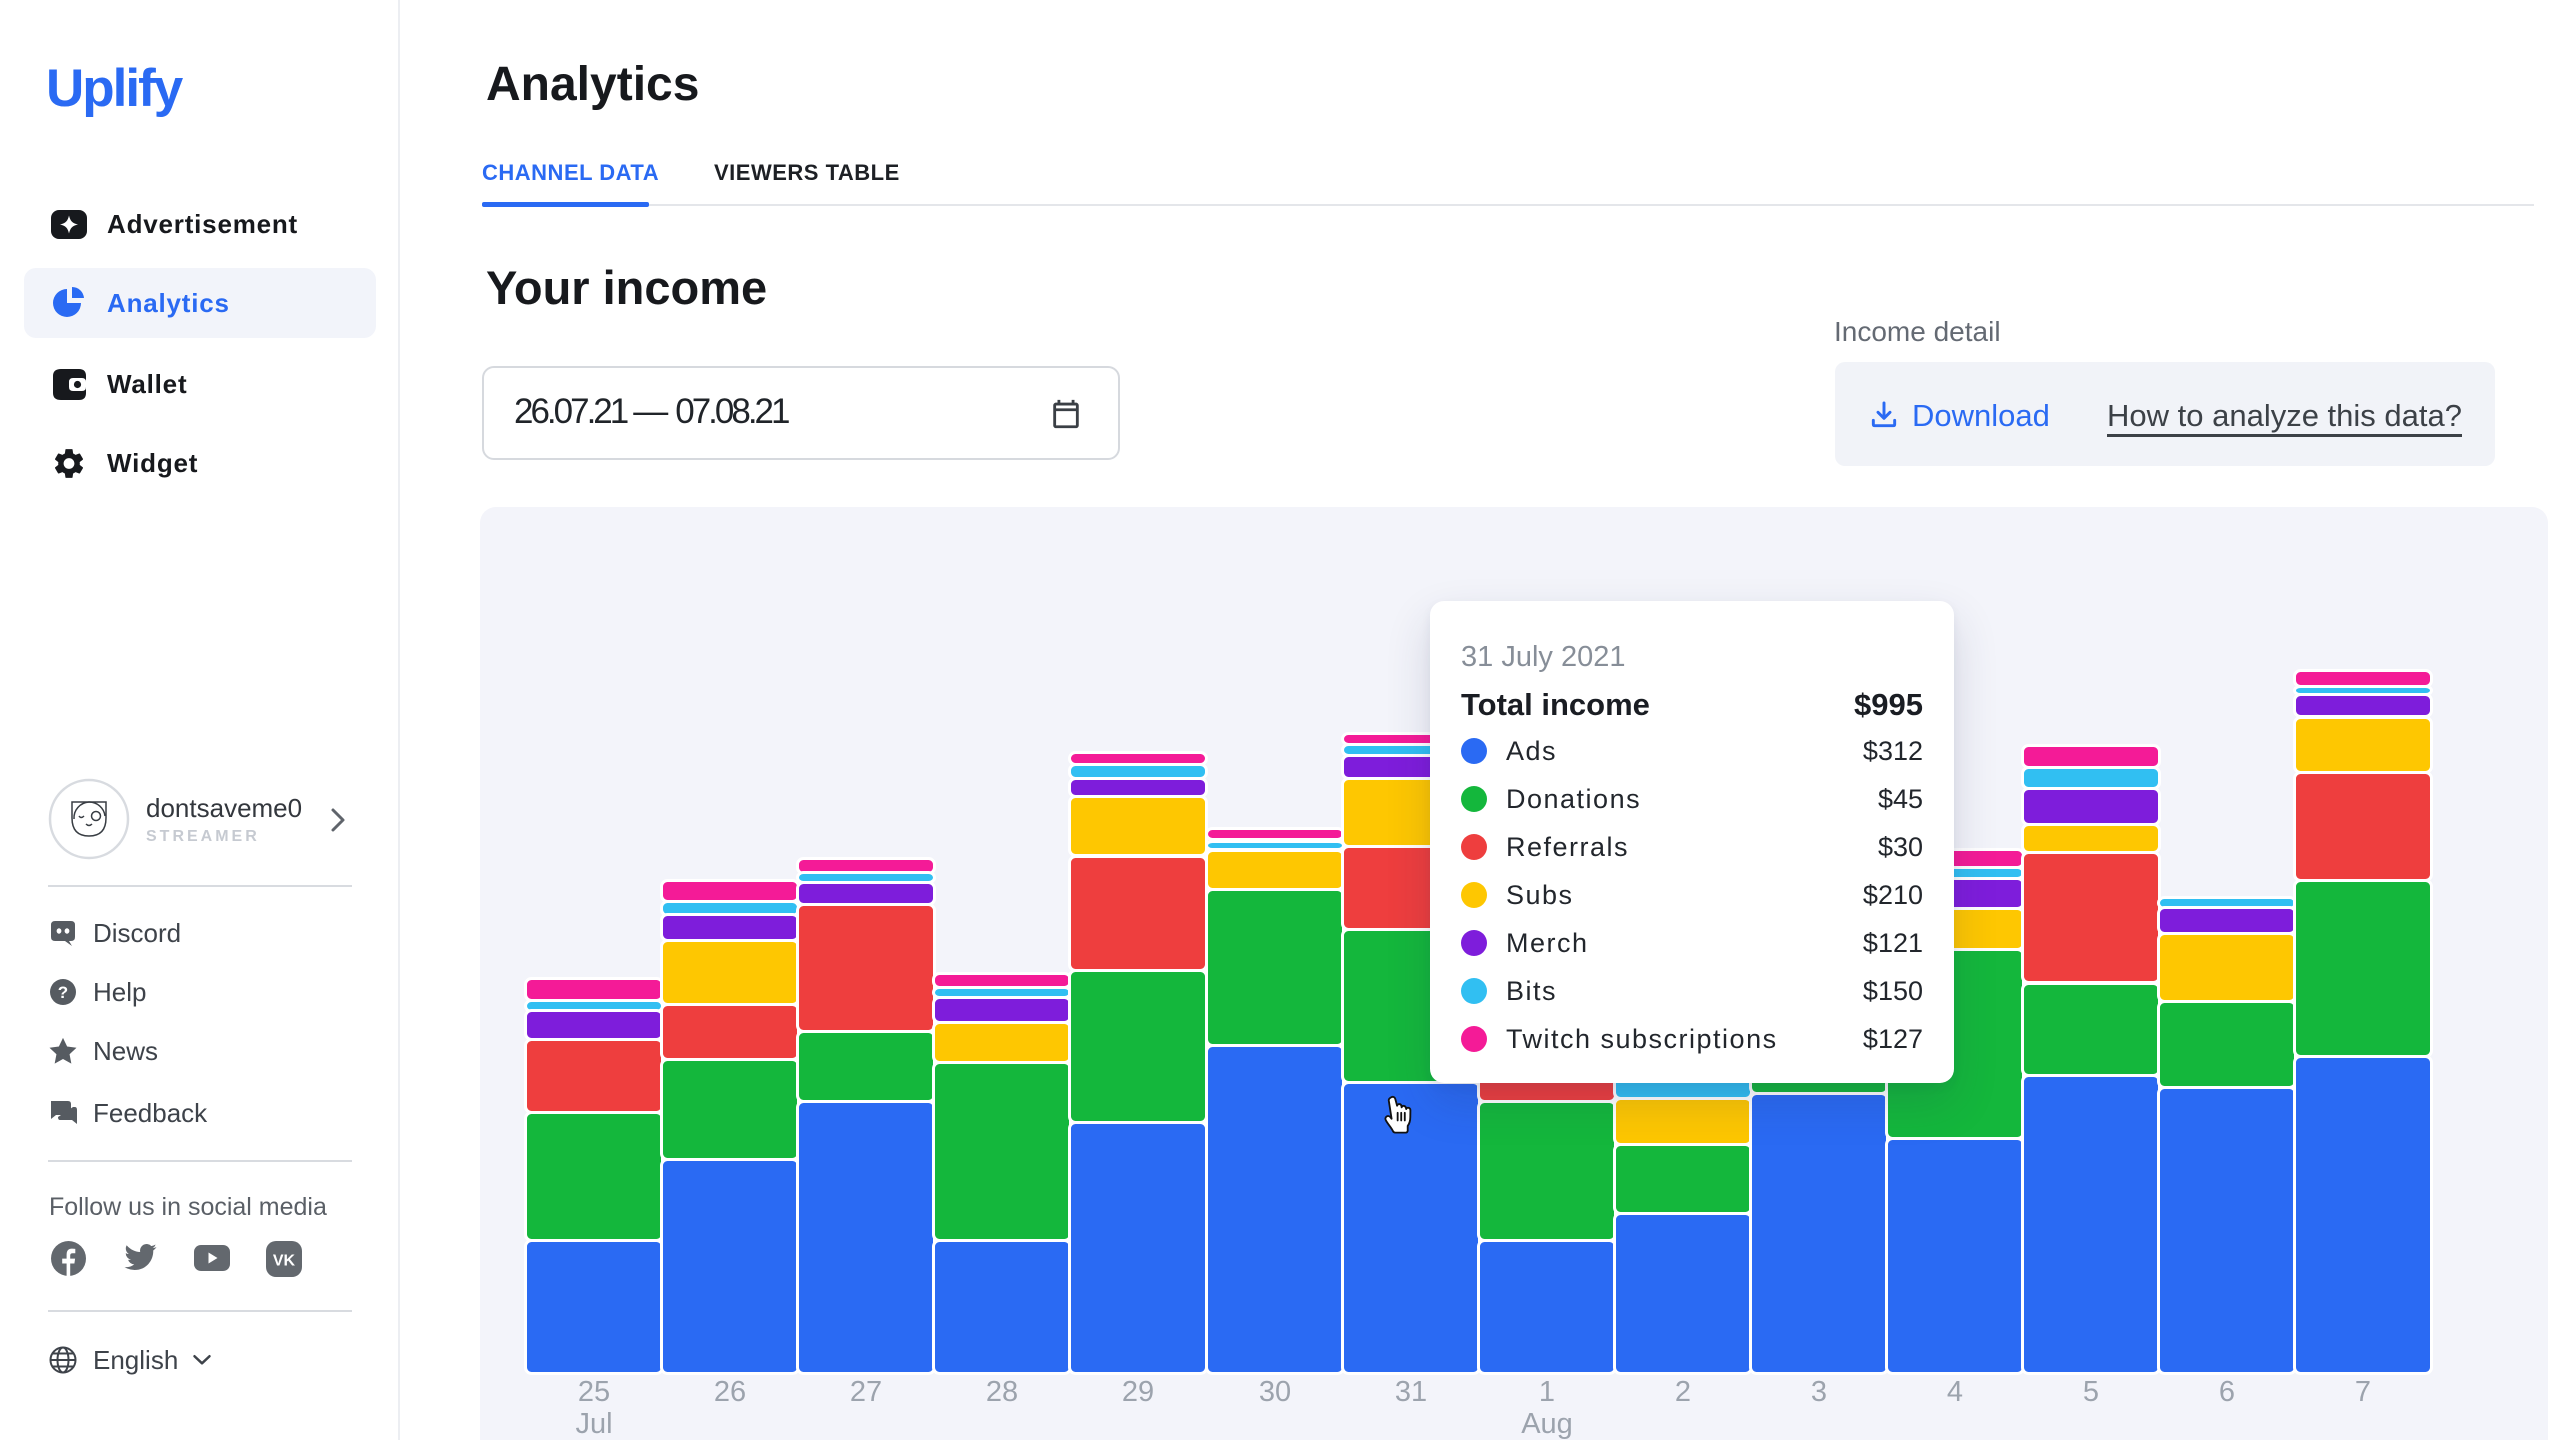 The image size is (2560, 1441). I want to click on svg-text: VK, so click(284, 1261).